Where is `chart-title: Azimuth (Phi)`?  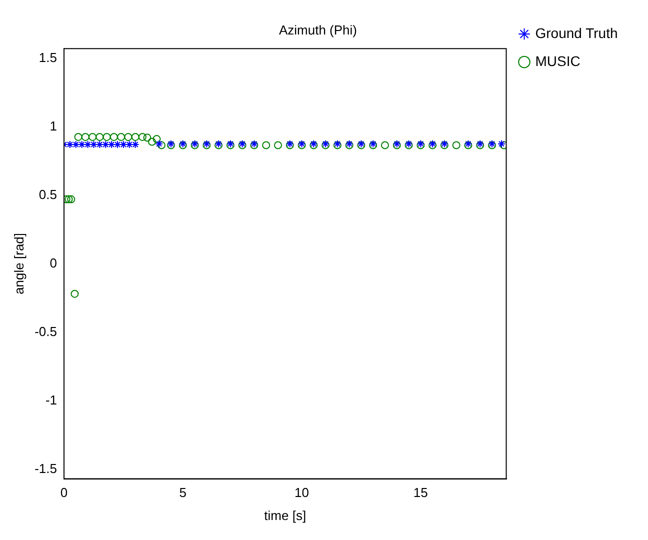 chart-title: Azimuth (Phi) is located at coordinates (318, 30).